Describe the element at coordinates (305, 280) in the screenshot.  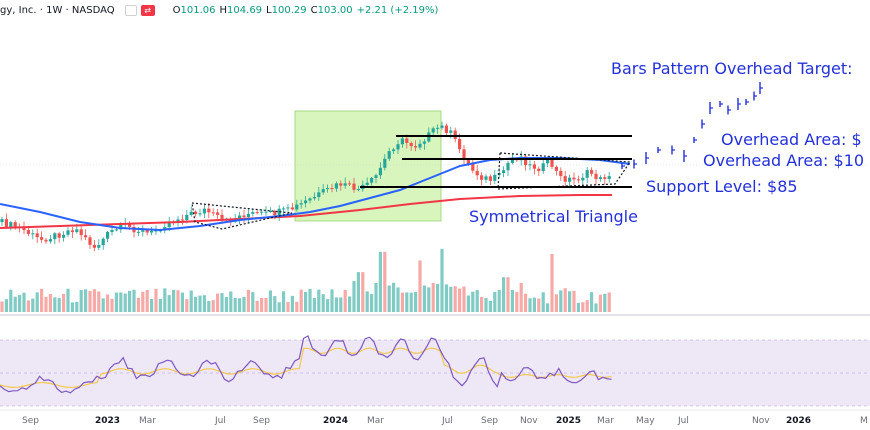
I see `volume-bars` at that location.